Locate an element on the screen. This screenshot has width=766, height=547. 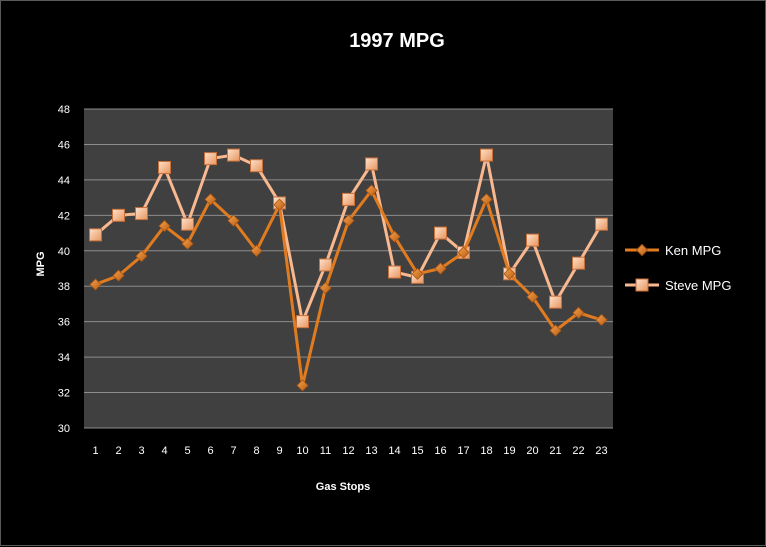
x-tick-label: 14 is located at coordinates (394, 451).